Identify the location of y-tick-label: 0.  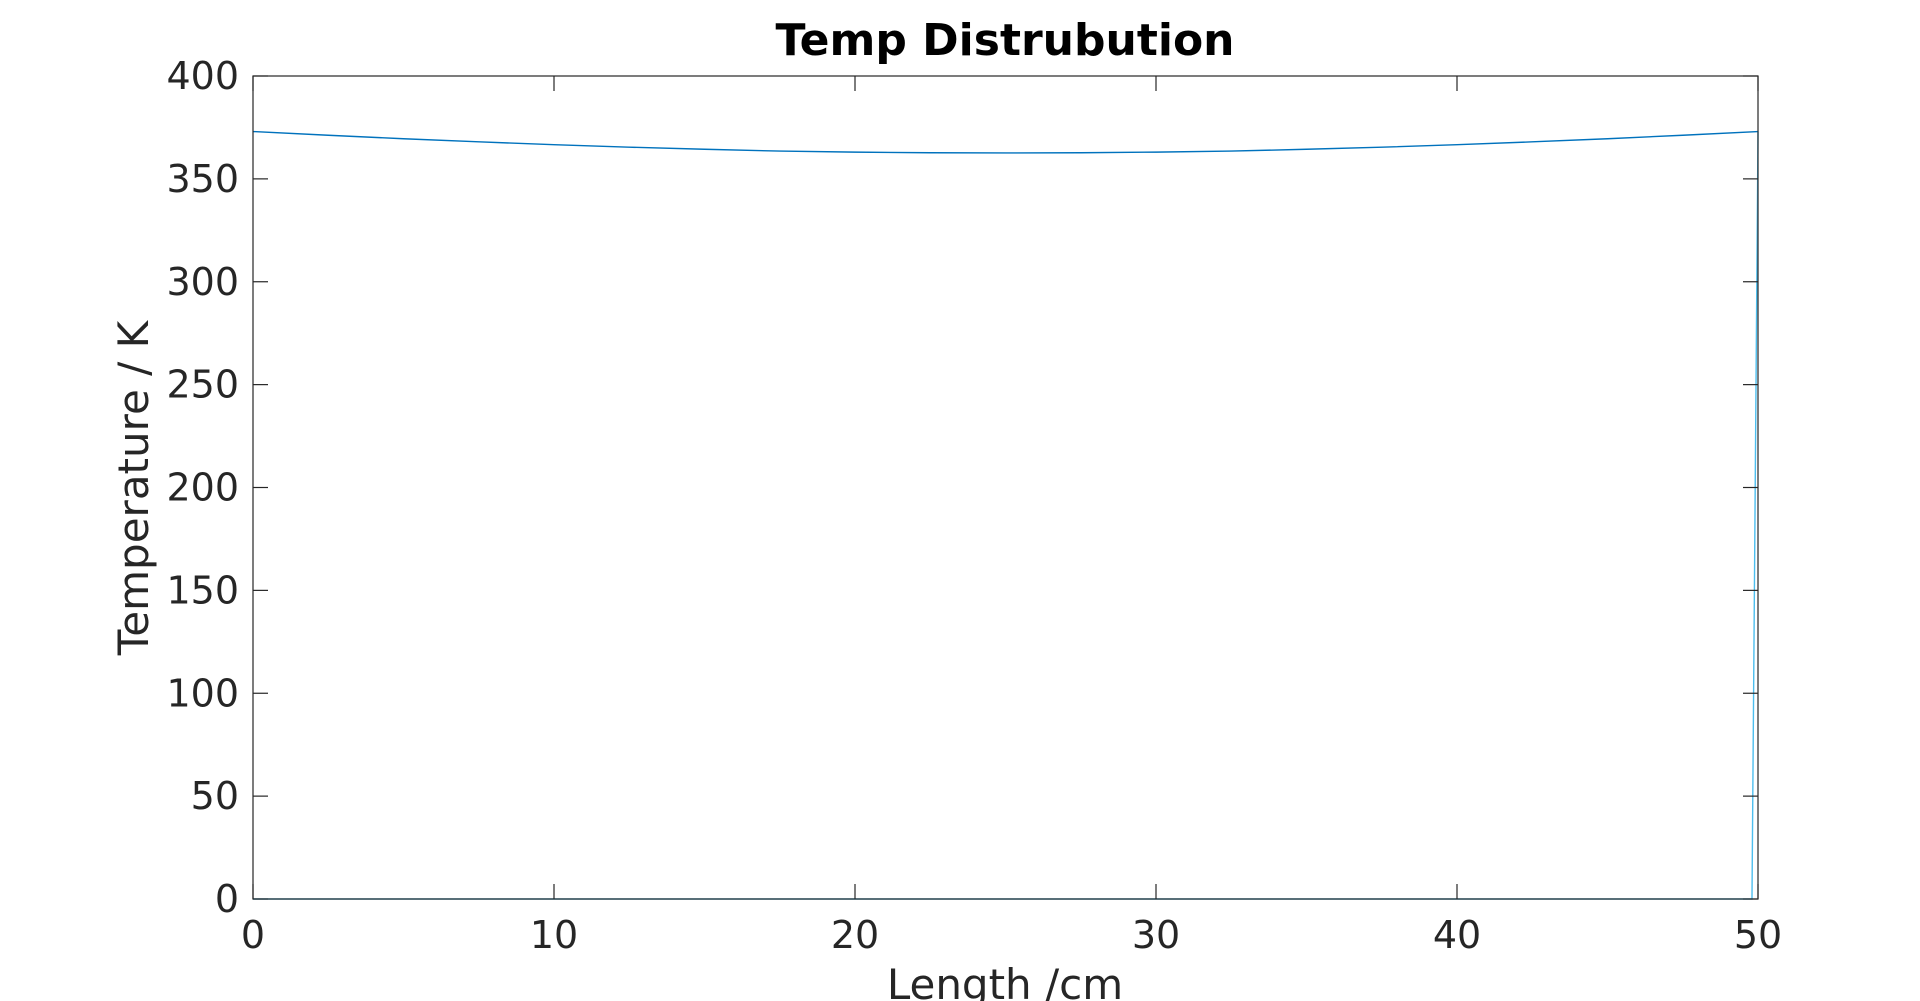
(227, 899).